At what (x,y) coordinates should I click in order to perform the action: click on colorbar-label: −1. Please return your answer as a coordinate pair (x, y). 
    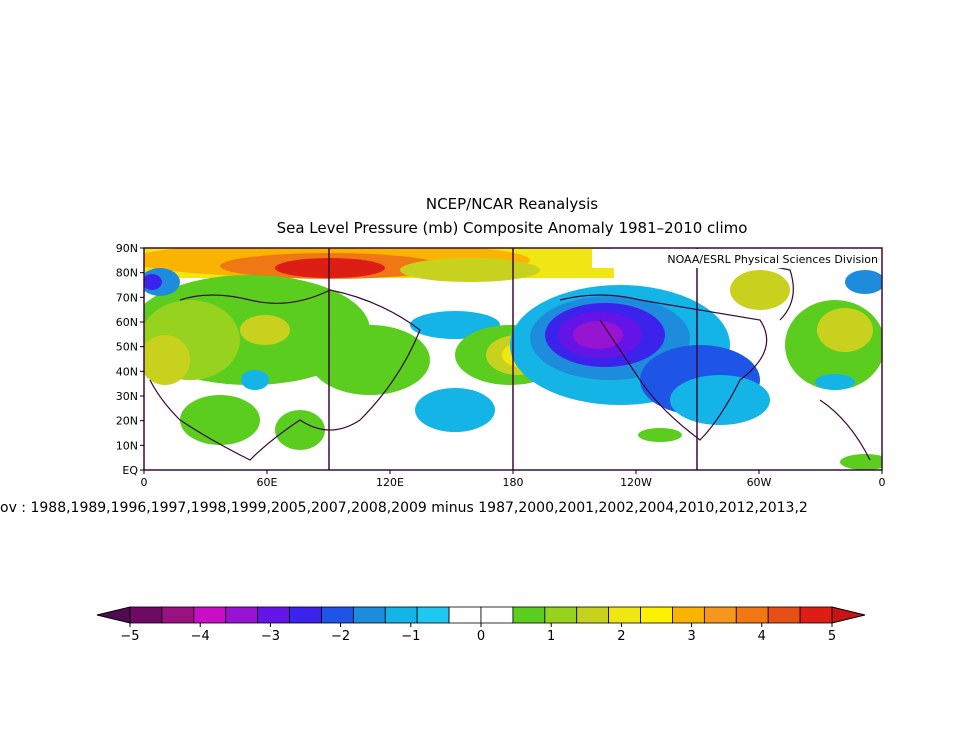
    Looking at the image, I should click on (410, 636).